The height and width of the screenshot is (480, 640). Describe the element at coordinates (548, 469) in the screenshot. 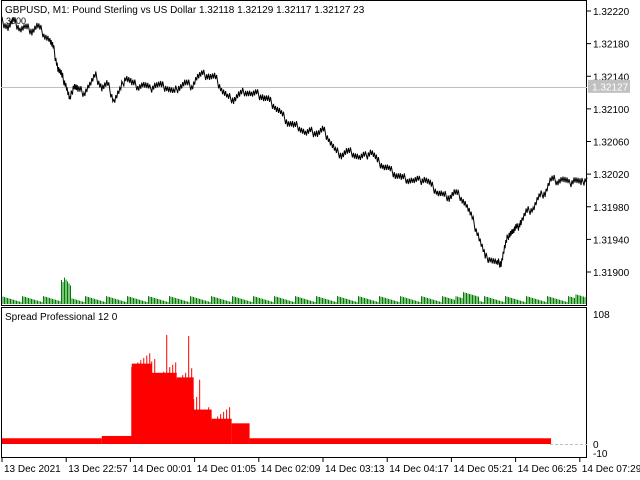

I see `time-tick-label: 14 Dec 06:25` at that location.